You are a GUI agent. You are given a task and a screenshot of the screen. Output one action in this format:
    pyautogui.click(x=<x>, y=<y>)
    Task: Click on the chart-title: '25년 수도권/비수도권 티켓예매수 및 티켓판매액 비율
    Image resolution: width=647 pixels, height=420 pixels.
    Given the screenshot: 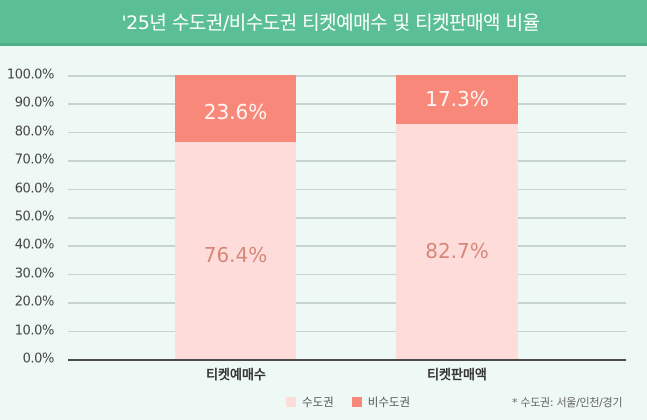 What is the action you would take?
    pyautogui.click(x=330, y=23)
    